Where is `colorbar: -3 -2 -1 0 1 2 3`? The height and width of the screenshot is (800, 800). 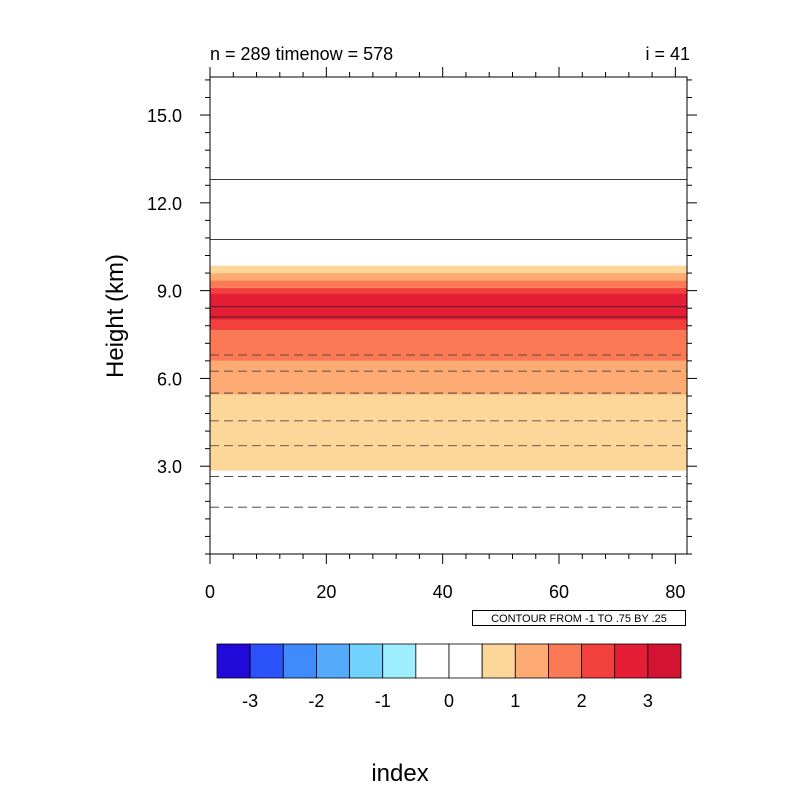
colorbar: -3 -2 -1 0 1 2 3 is located at coordinates (449, 677).